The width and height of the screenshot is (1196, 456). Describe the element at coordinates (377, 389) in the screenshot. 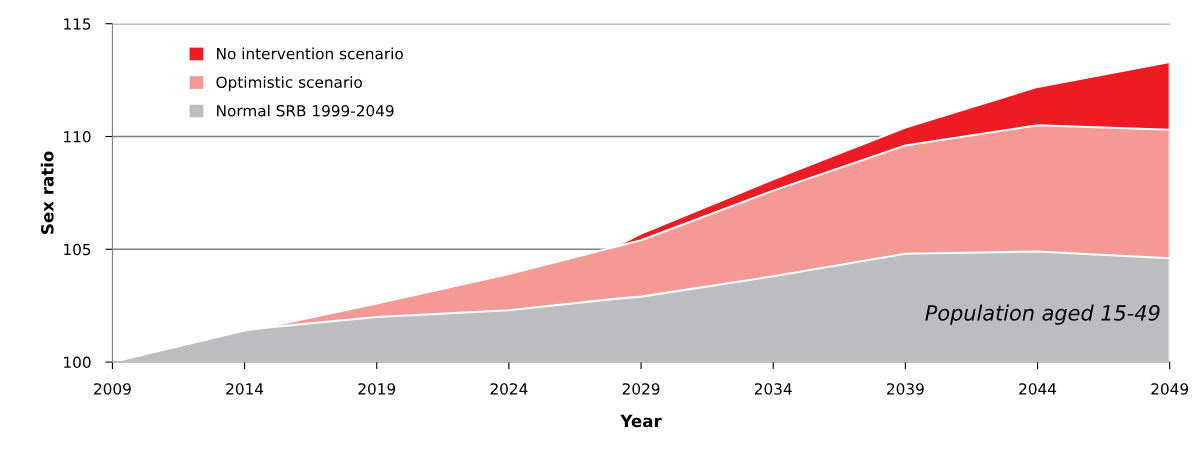

I see `x-tick-label: 2019` at that location.